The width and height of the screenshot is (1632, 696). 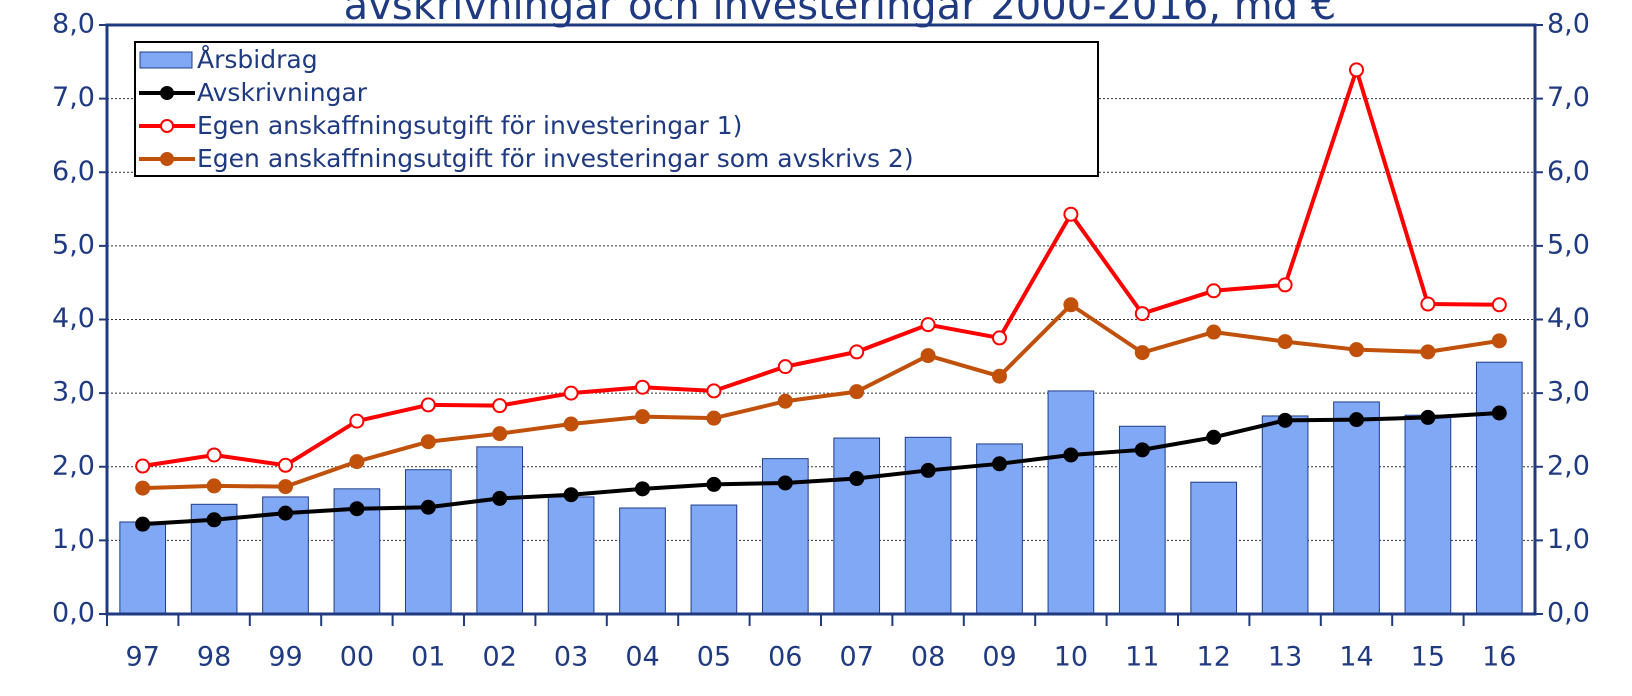 I want to click on x-tick-label: 01, so click(x=428, y=657).